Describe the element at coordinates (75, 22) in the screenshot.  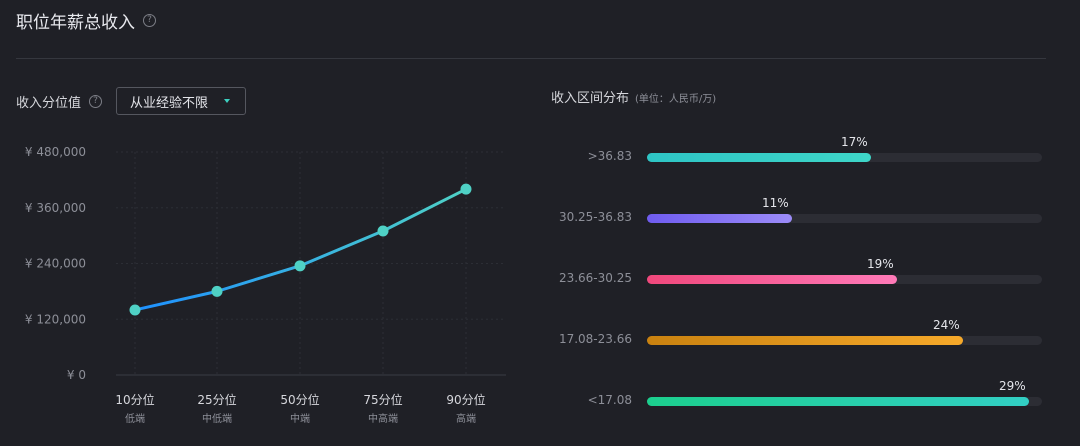
I see `page-title: 职位年薪总收入` at that location.